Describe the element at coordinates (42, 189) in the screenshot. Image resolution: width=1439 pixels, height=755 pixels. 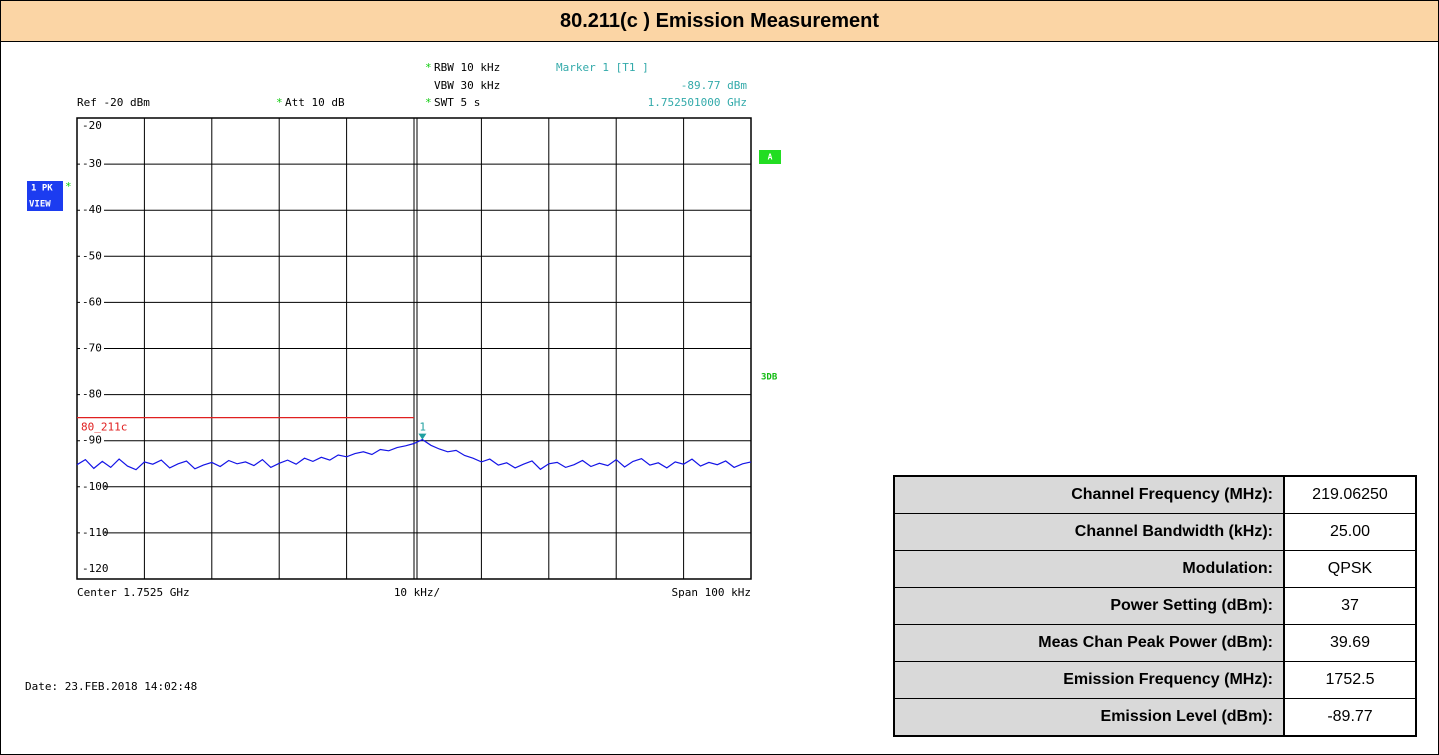
I see `trace-label: 1 PK` at that location.